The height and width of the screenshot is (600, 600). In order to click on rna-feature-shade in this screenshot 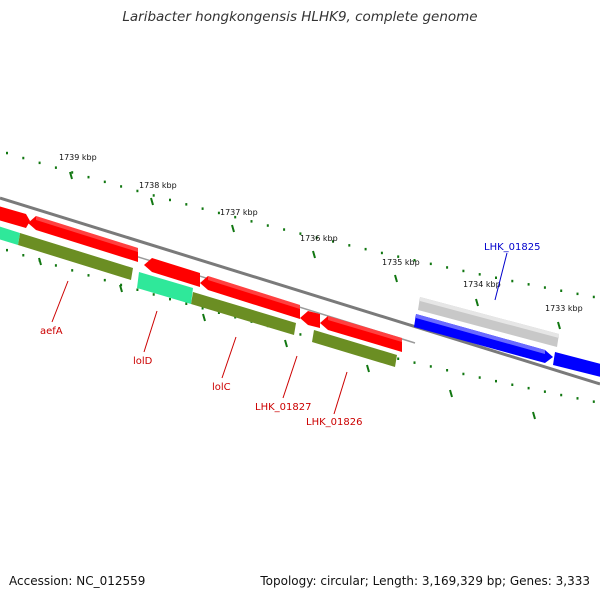, I will do `click(489, 317)`.